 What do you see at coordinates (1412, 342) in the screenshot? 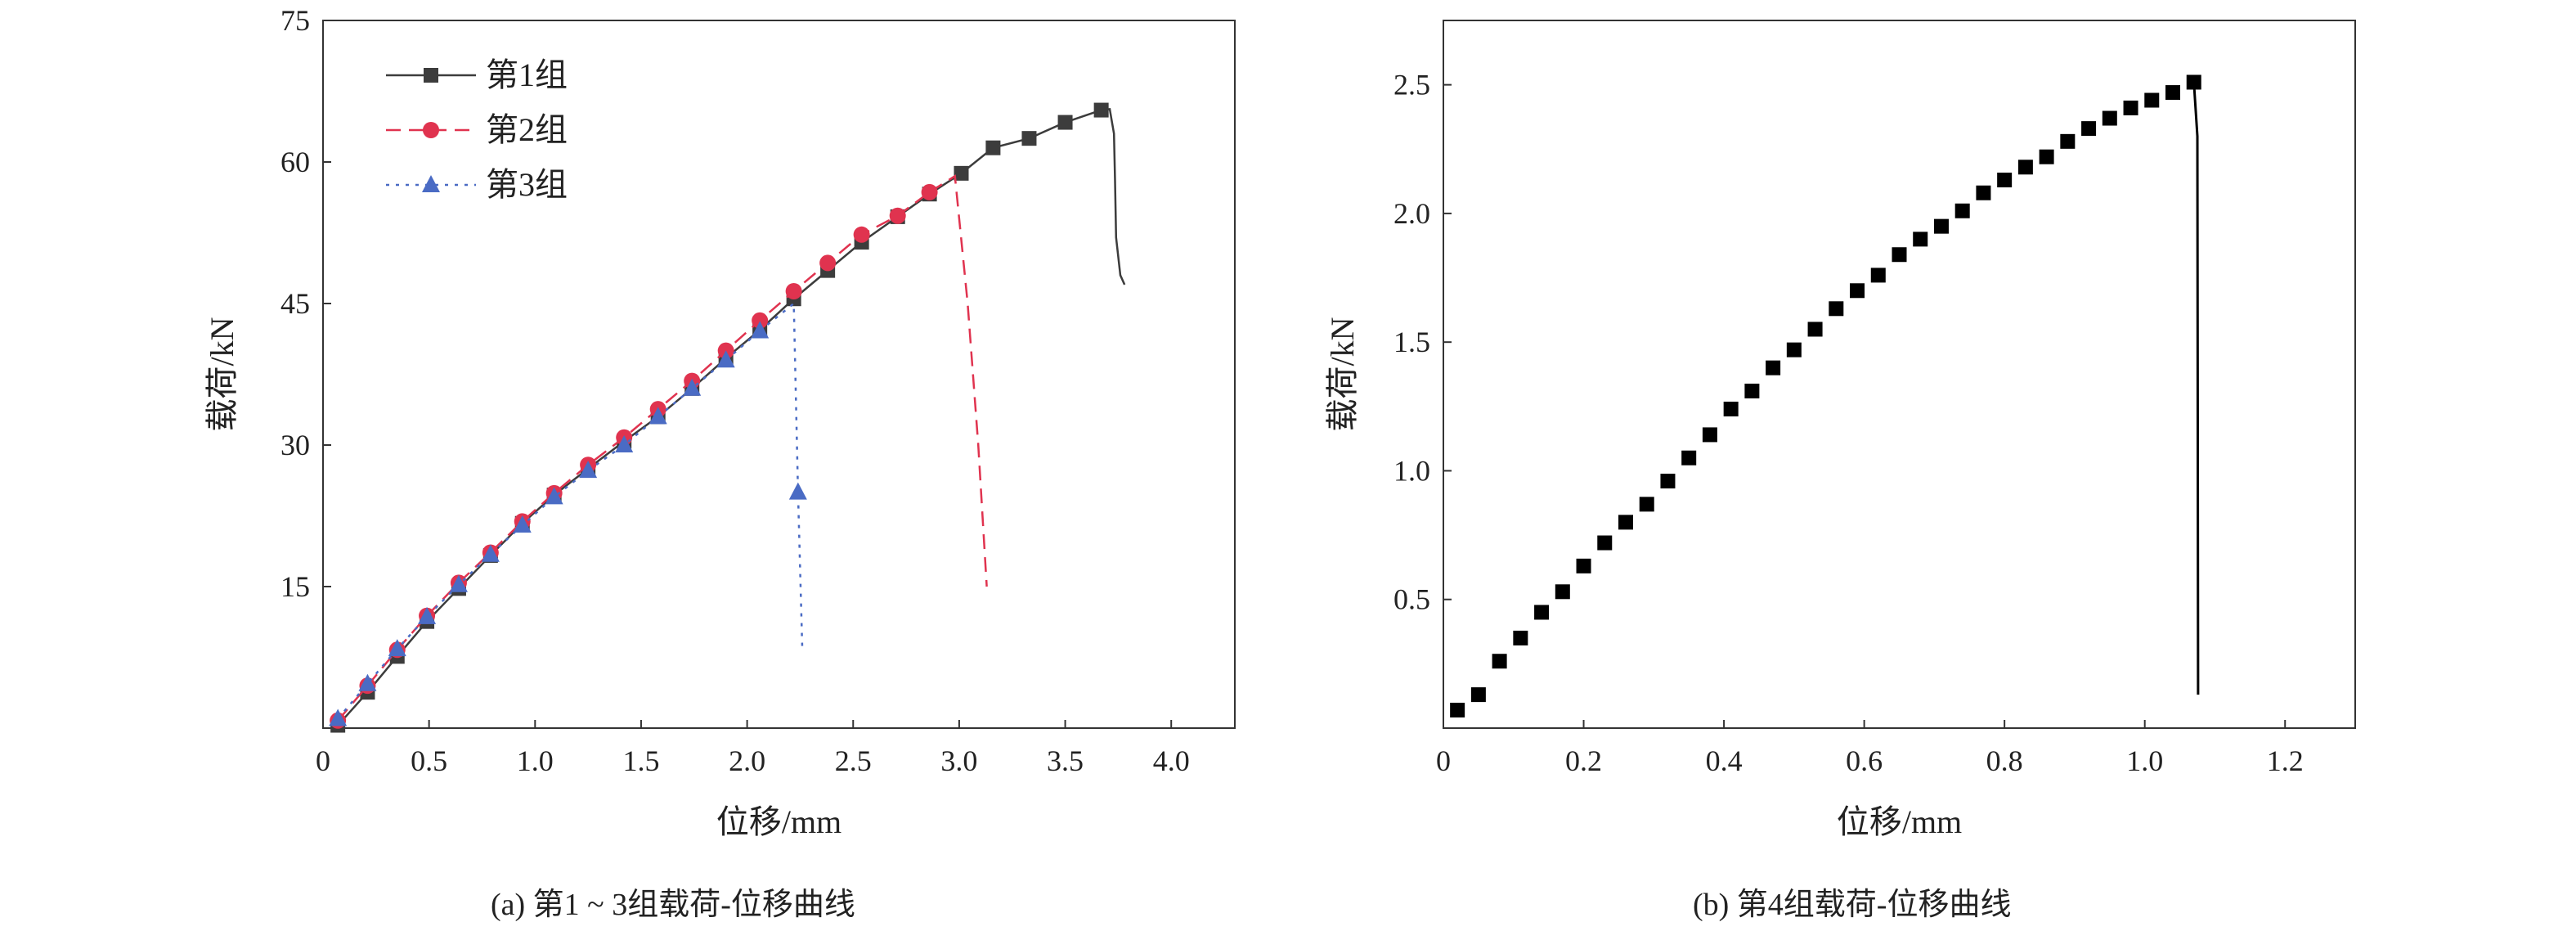
I see `chart-b-y-tick-label: 1.5` at bounding box center [1412, 342].